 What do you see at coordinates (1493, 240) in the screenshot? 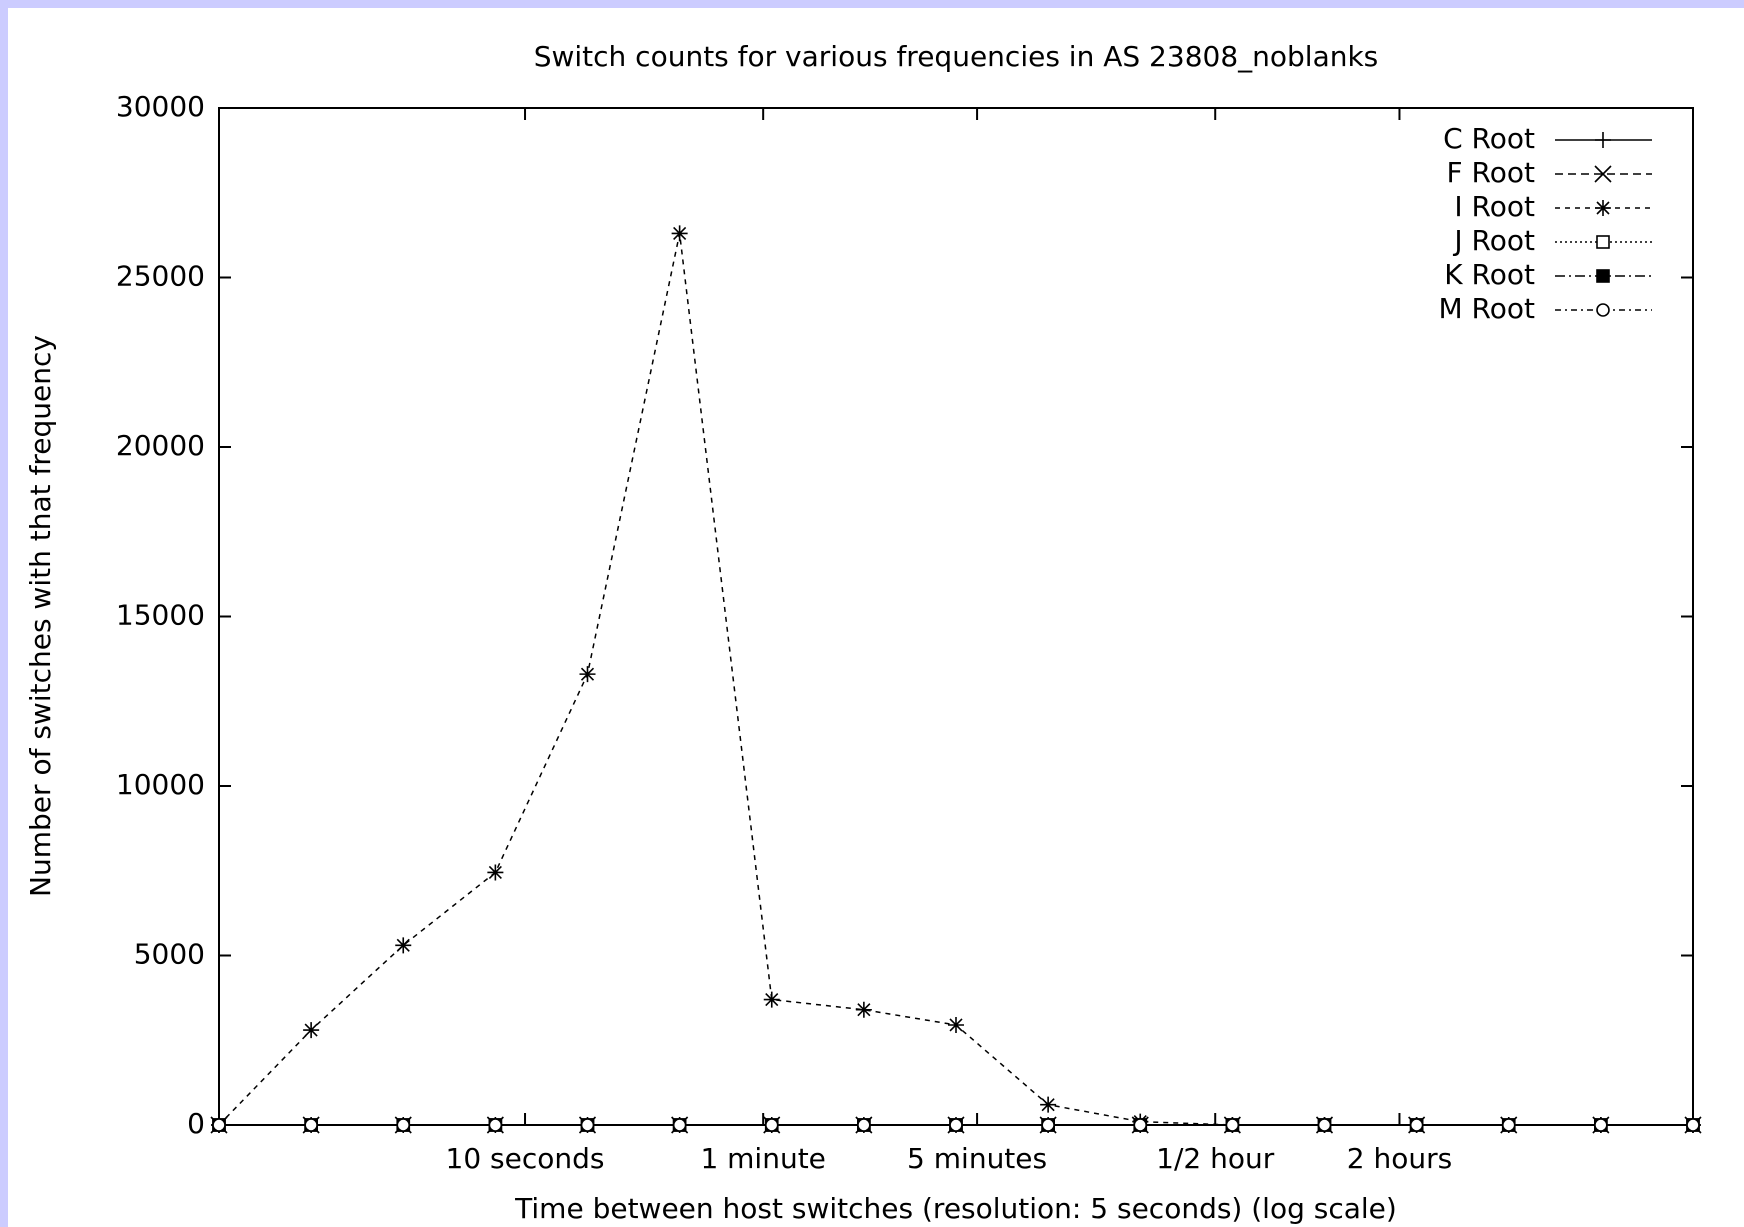
I see `legend-label: J Root` at bounding box center [1493, 240].